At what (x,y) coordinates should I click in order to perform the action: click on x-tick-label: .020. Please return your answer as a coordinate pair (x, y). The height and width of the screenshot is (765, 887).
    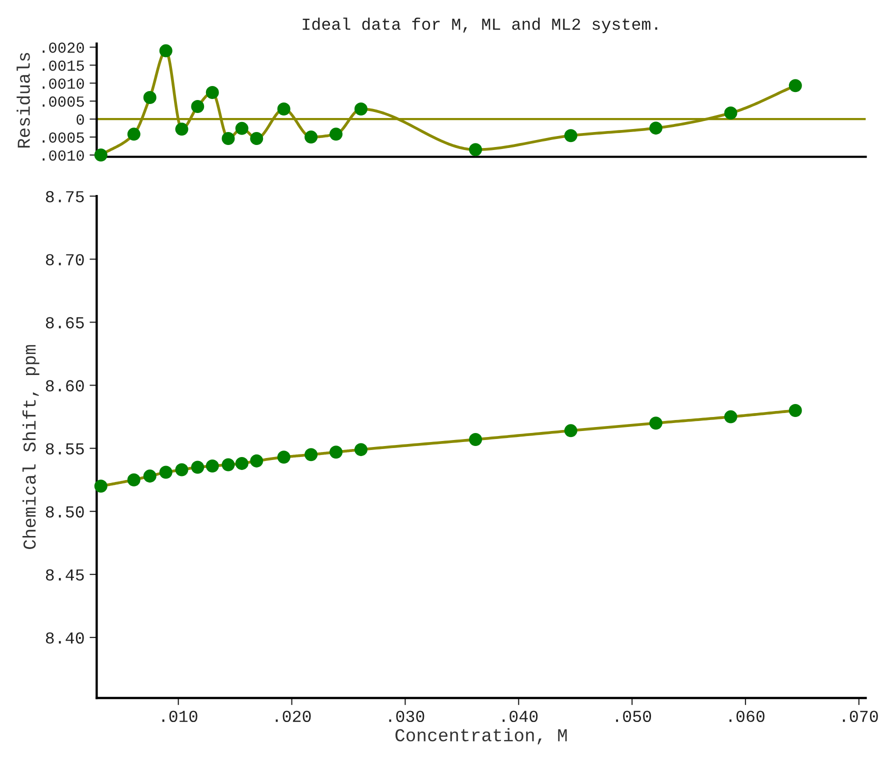
    Looking at the image, I should click on (293, 716).